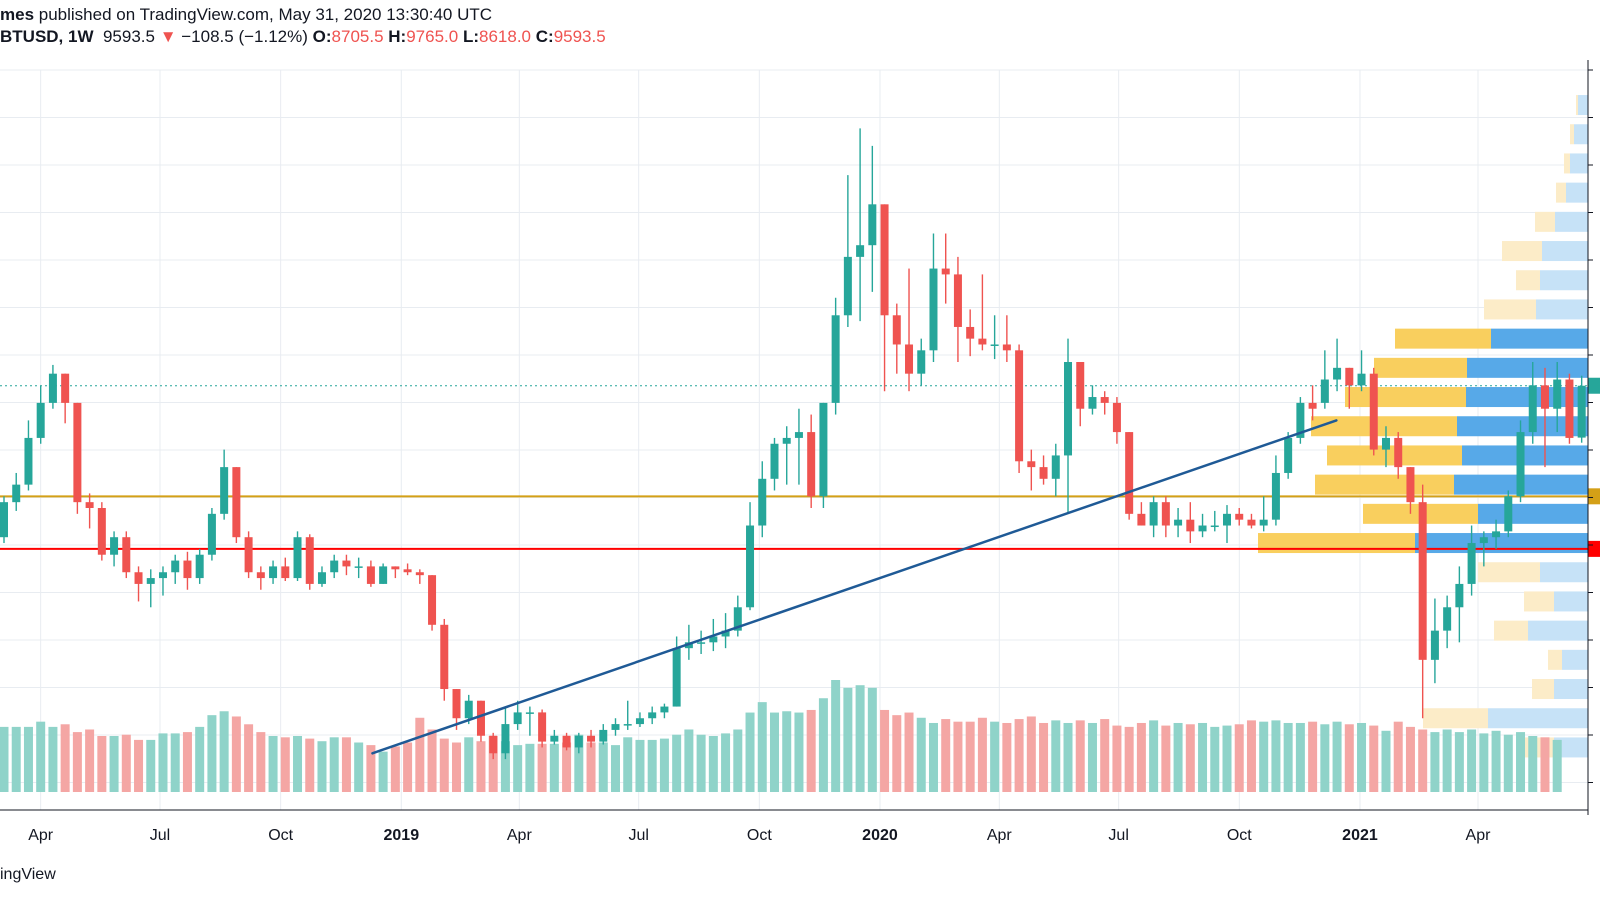 This screenshot has height=900, width=1600. Describe the element at coordinates (1590, 437) in the screenshot. I see `price-scale` at that location.